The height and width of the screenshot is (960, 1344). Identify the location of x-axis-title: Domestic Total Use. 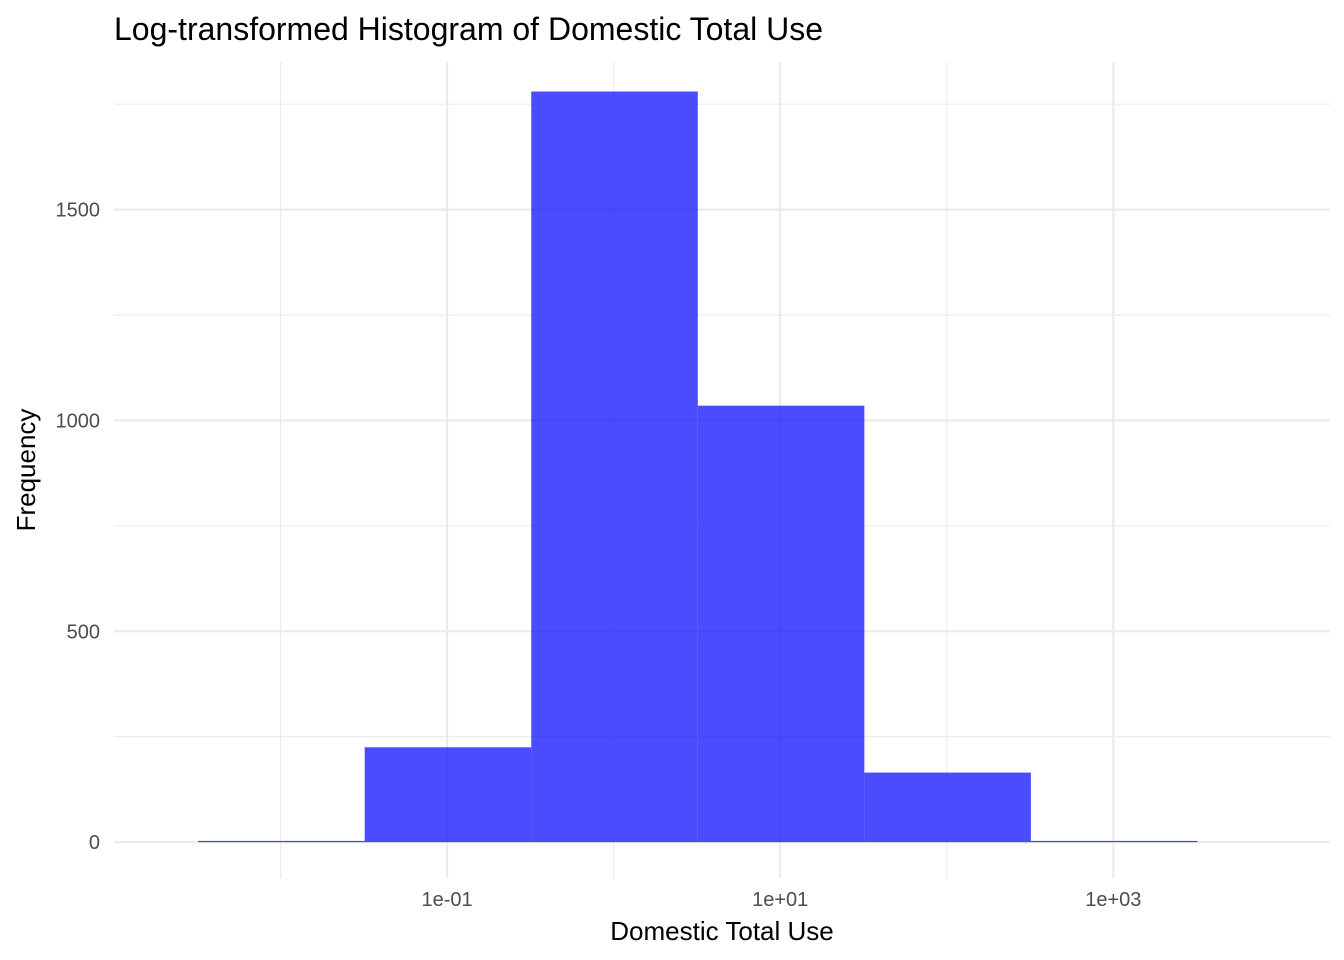
(722, 931).